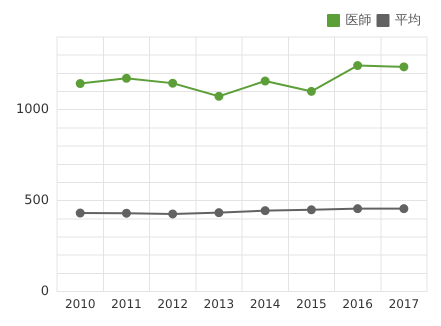 The width and height of the screenshot is (441, 326). Describe the element at coordinates (37, 200) in the screenshot. I see `y-tick-label: 500` at that location.